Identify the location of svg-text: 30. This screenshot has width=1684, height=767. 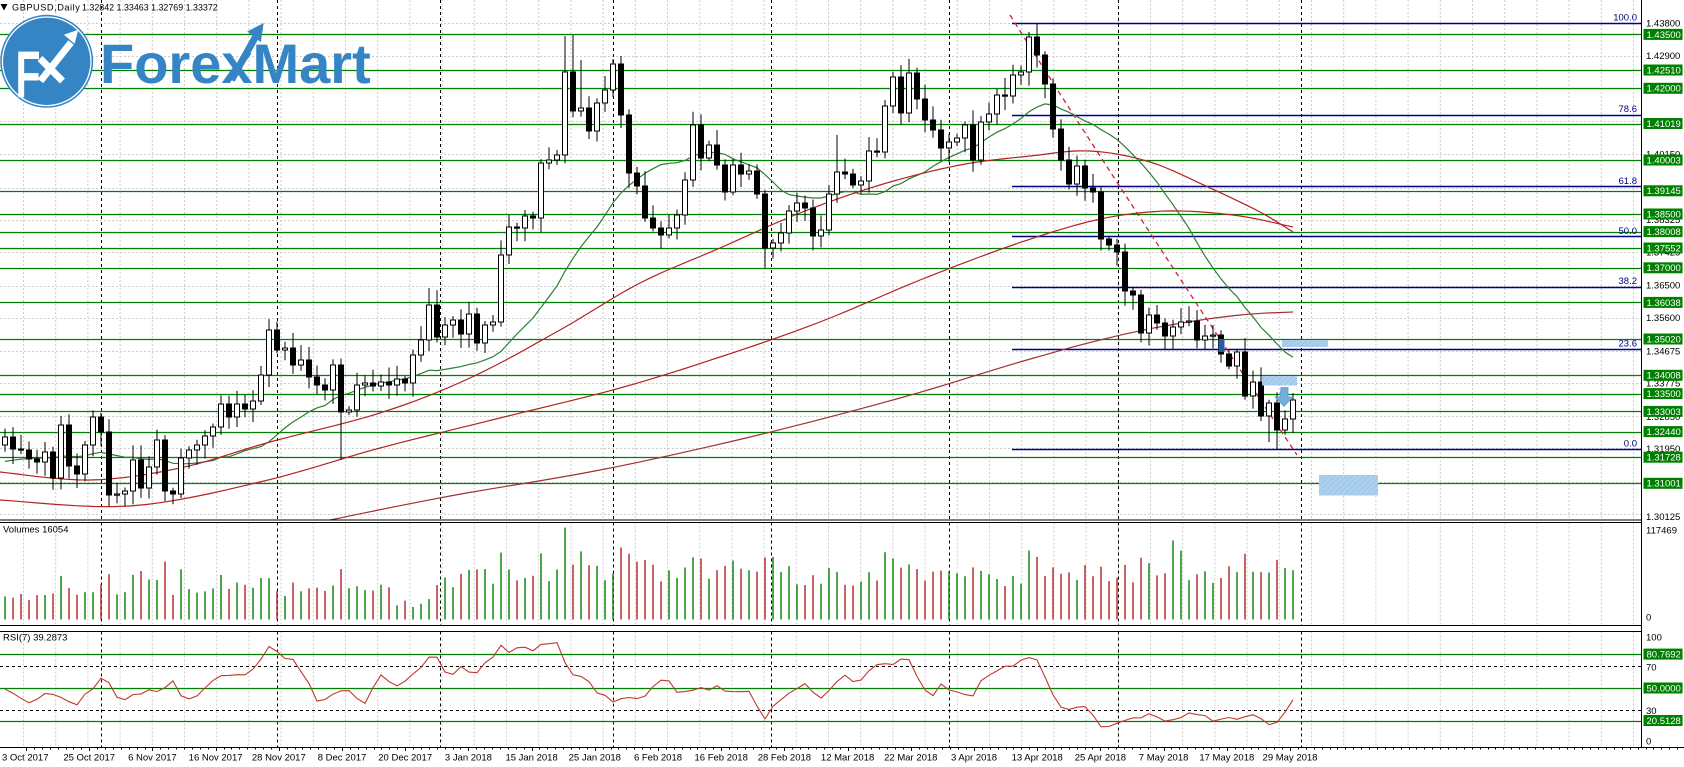
(1651, 711).